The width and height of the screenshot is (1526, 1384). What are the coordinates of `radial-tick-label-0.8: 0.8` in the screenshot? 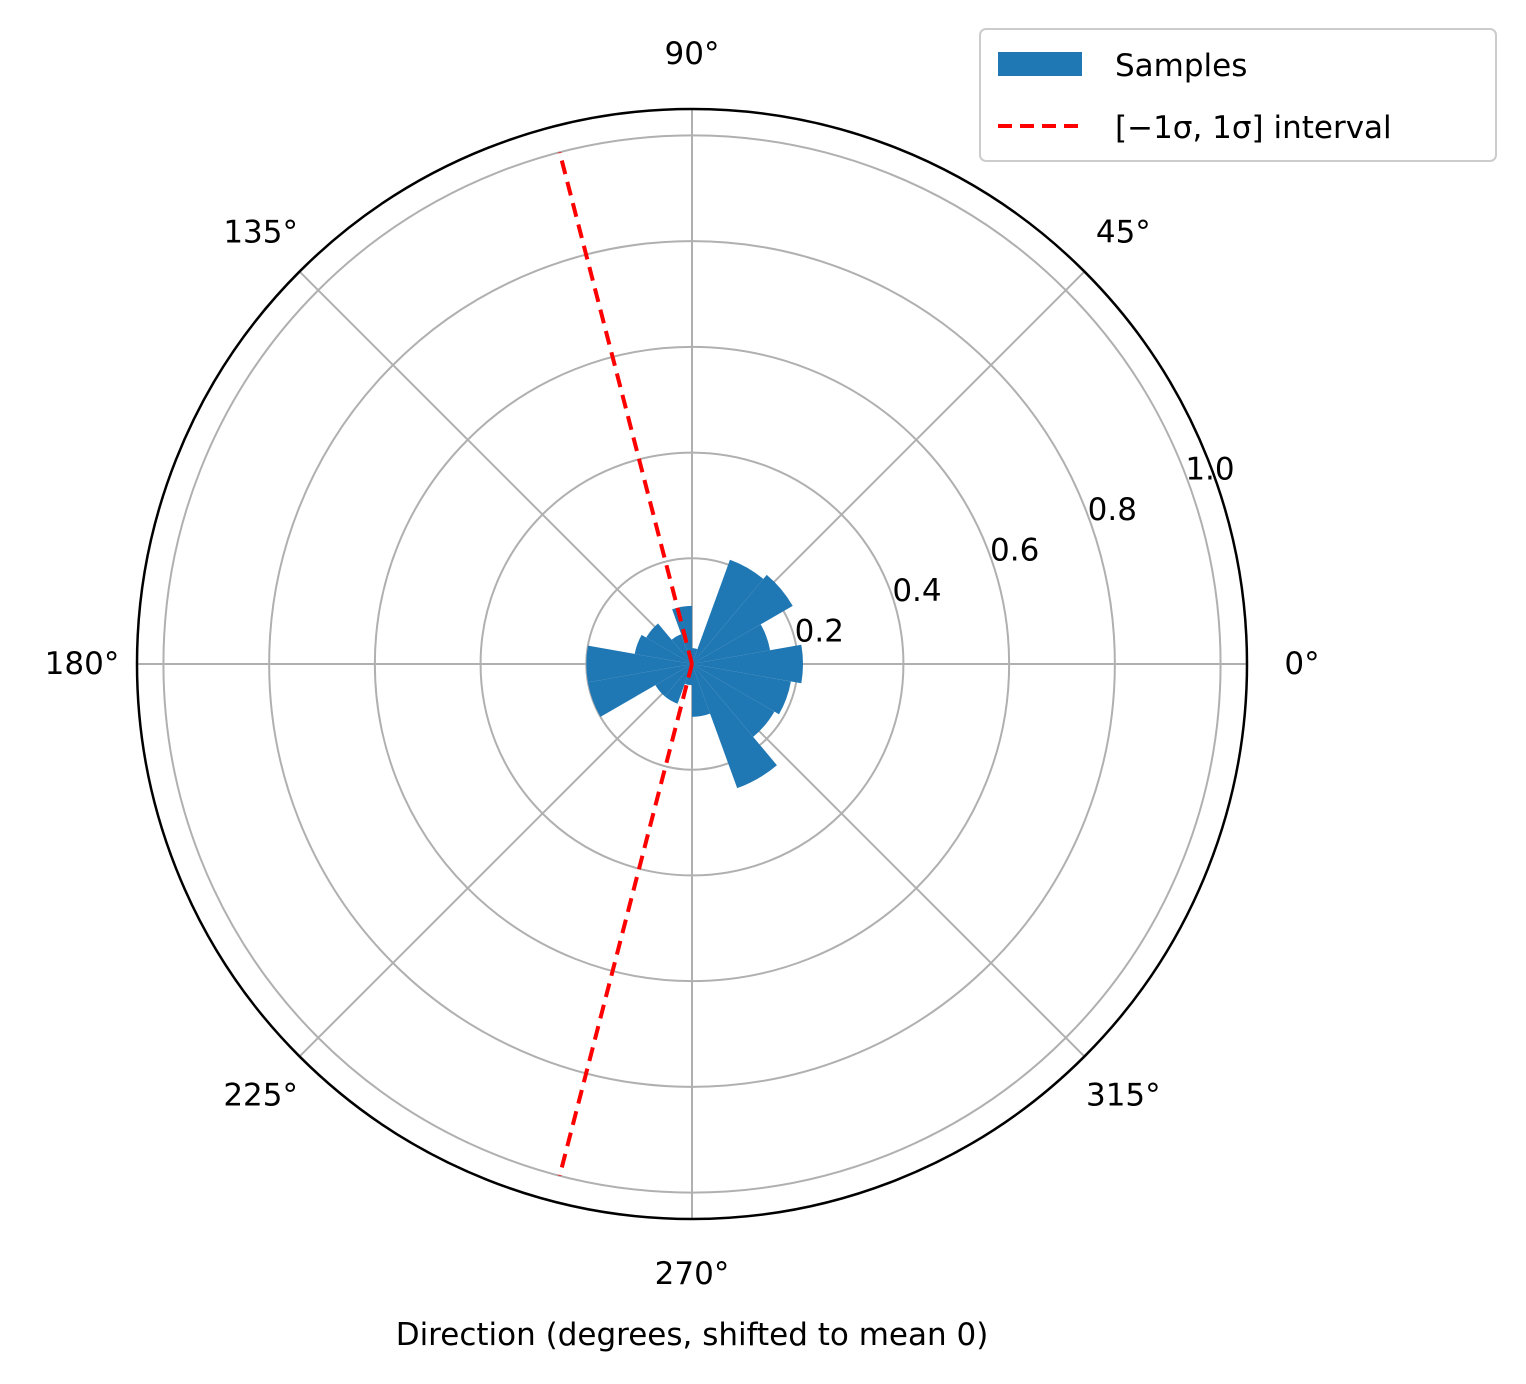 It's located at (1112, 510).